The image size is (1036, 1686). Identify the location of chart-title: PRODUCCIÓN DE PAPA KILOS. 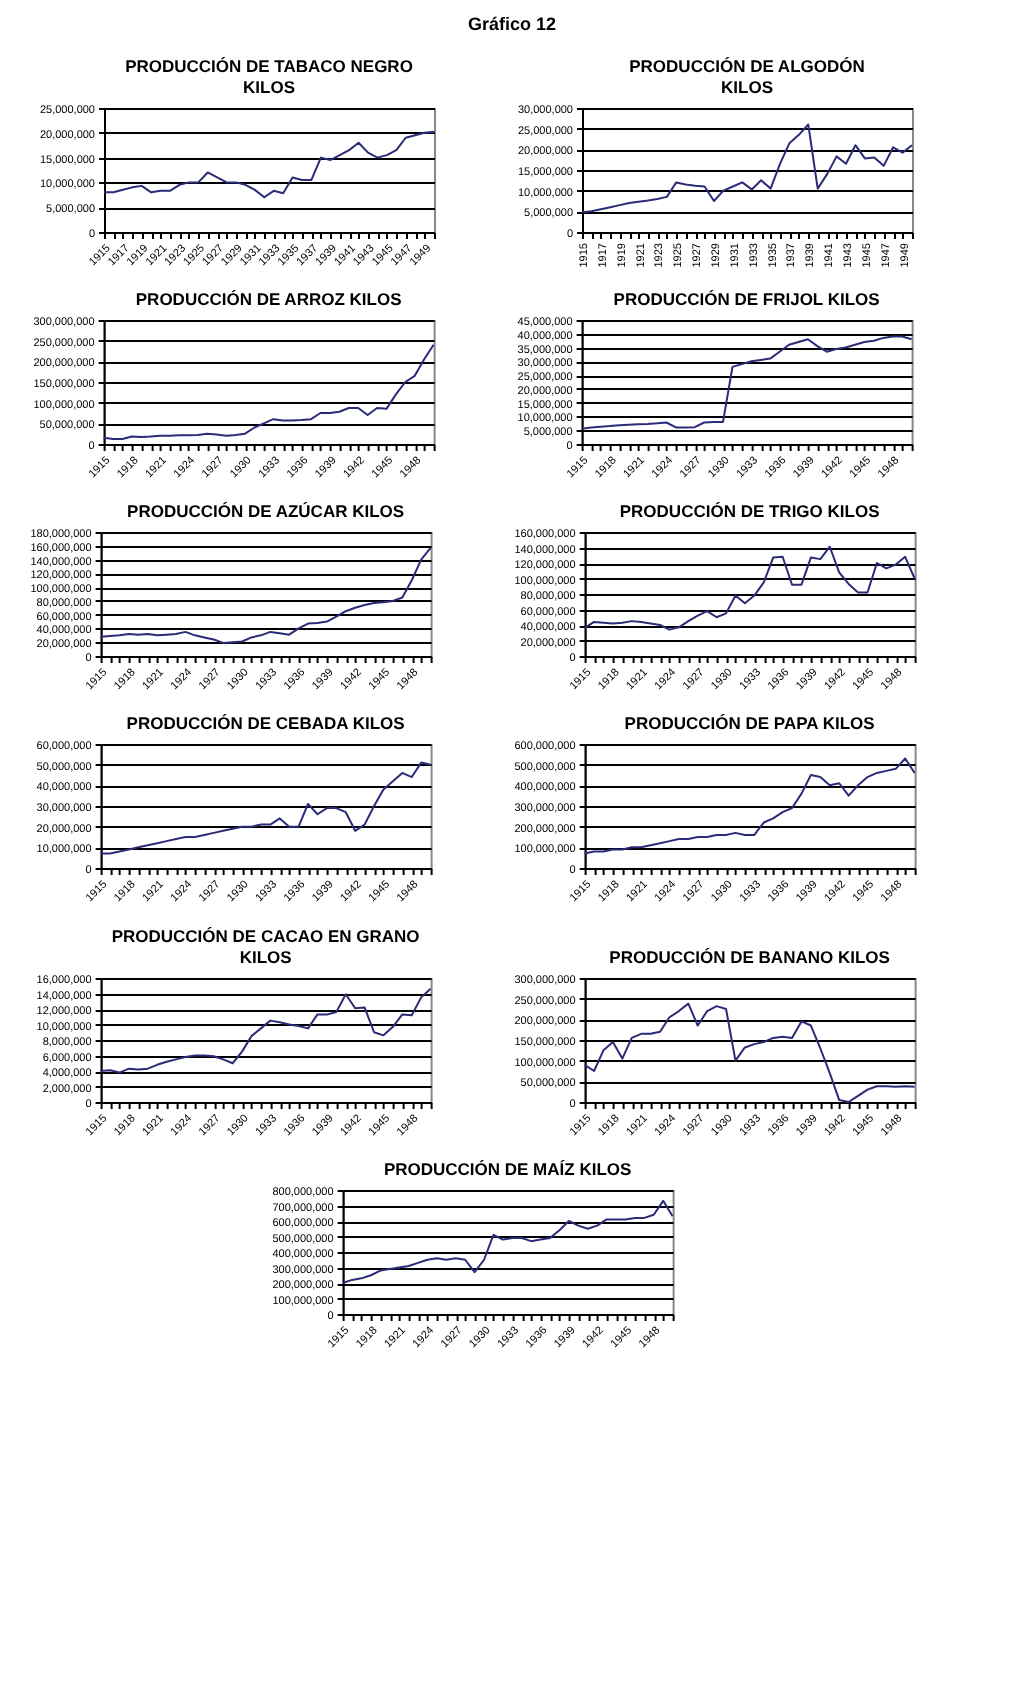
(750, 723).